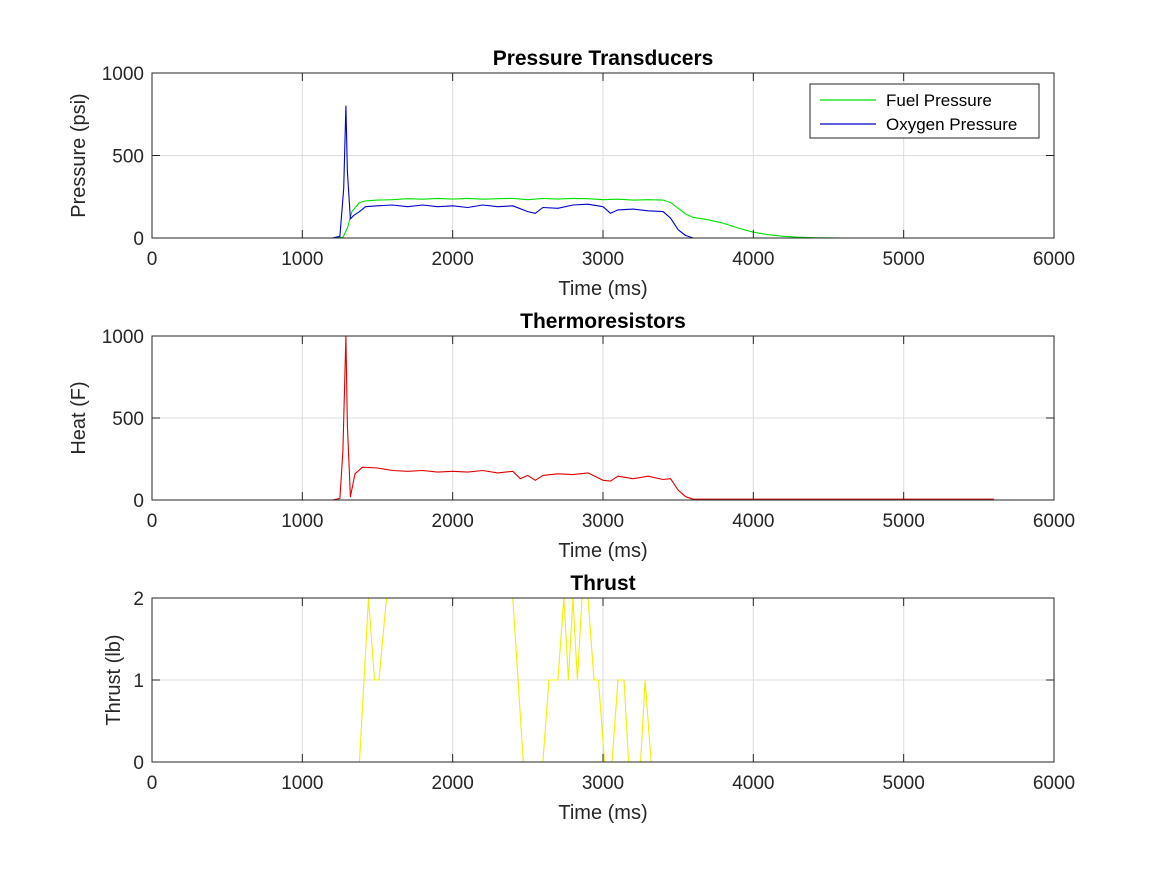  I want to click on y-axis-label: Heat (F), so click(79, 417).